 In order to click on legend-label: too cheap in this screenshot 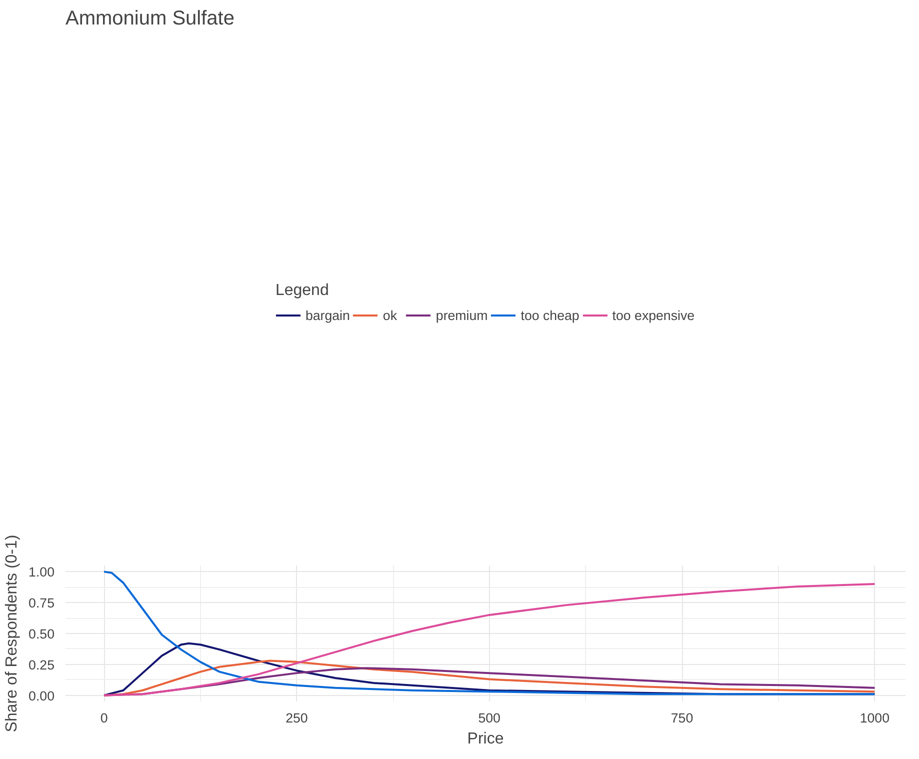, I will do `click(550, 315)`.